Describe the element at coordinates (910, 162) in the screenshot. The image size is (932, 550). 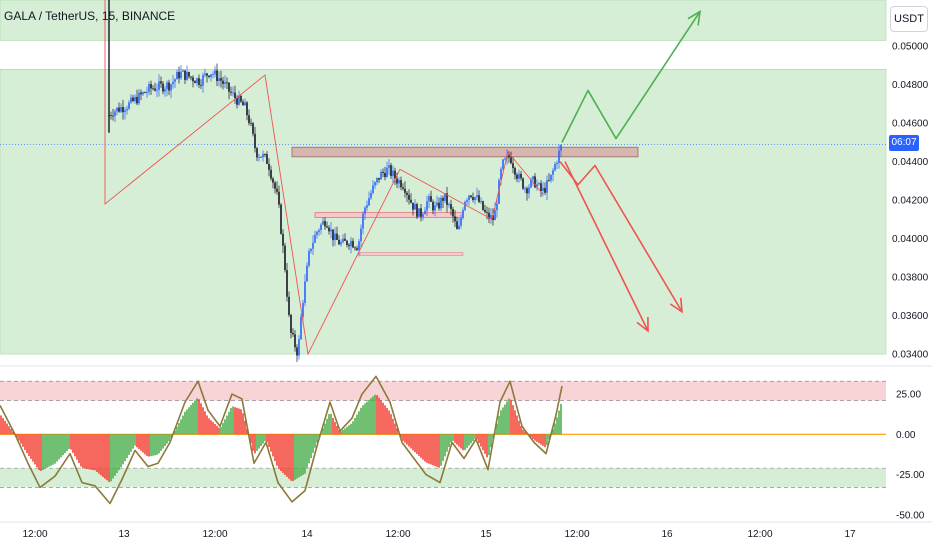
I see `y-tick-label: 0.04400` at that location.